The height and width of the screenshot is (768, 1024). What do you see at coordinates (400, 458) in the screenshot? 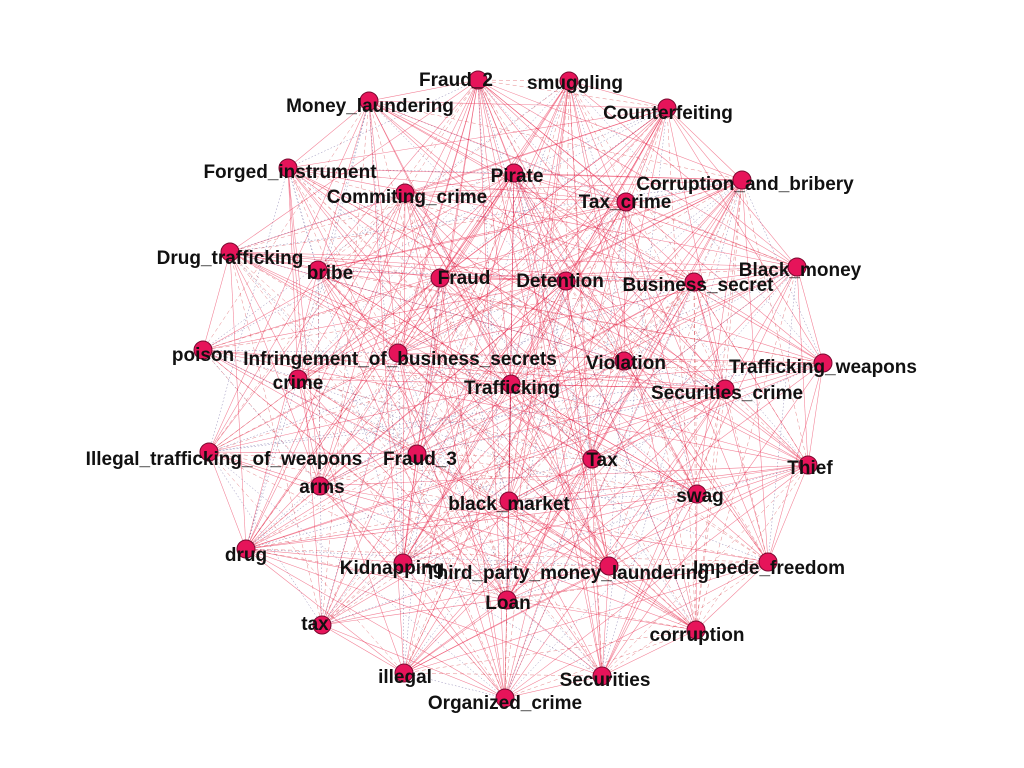
I see `edge-infringement-of-business-secrets-kidnapping` at bounding box center [400, 458].